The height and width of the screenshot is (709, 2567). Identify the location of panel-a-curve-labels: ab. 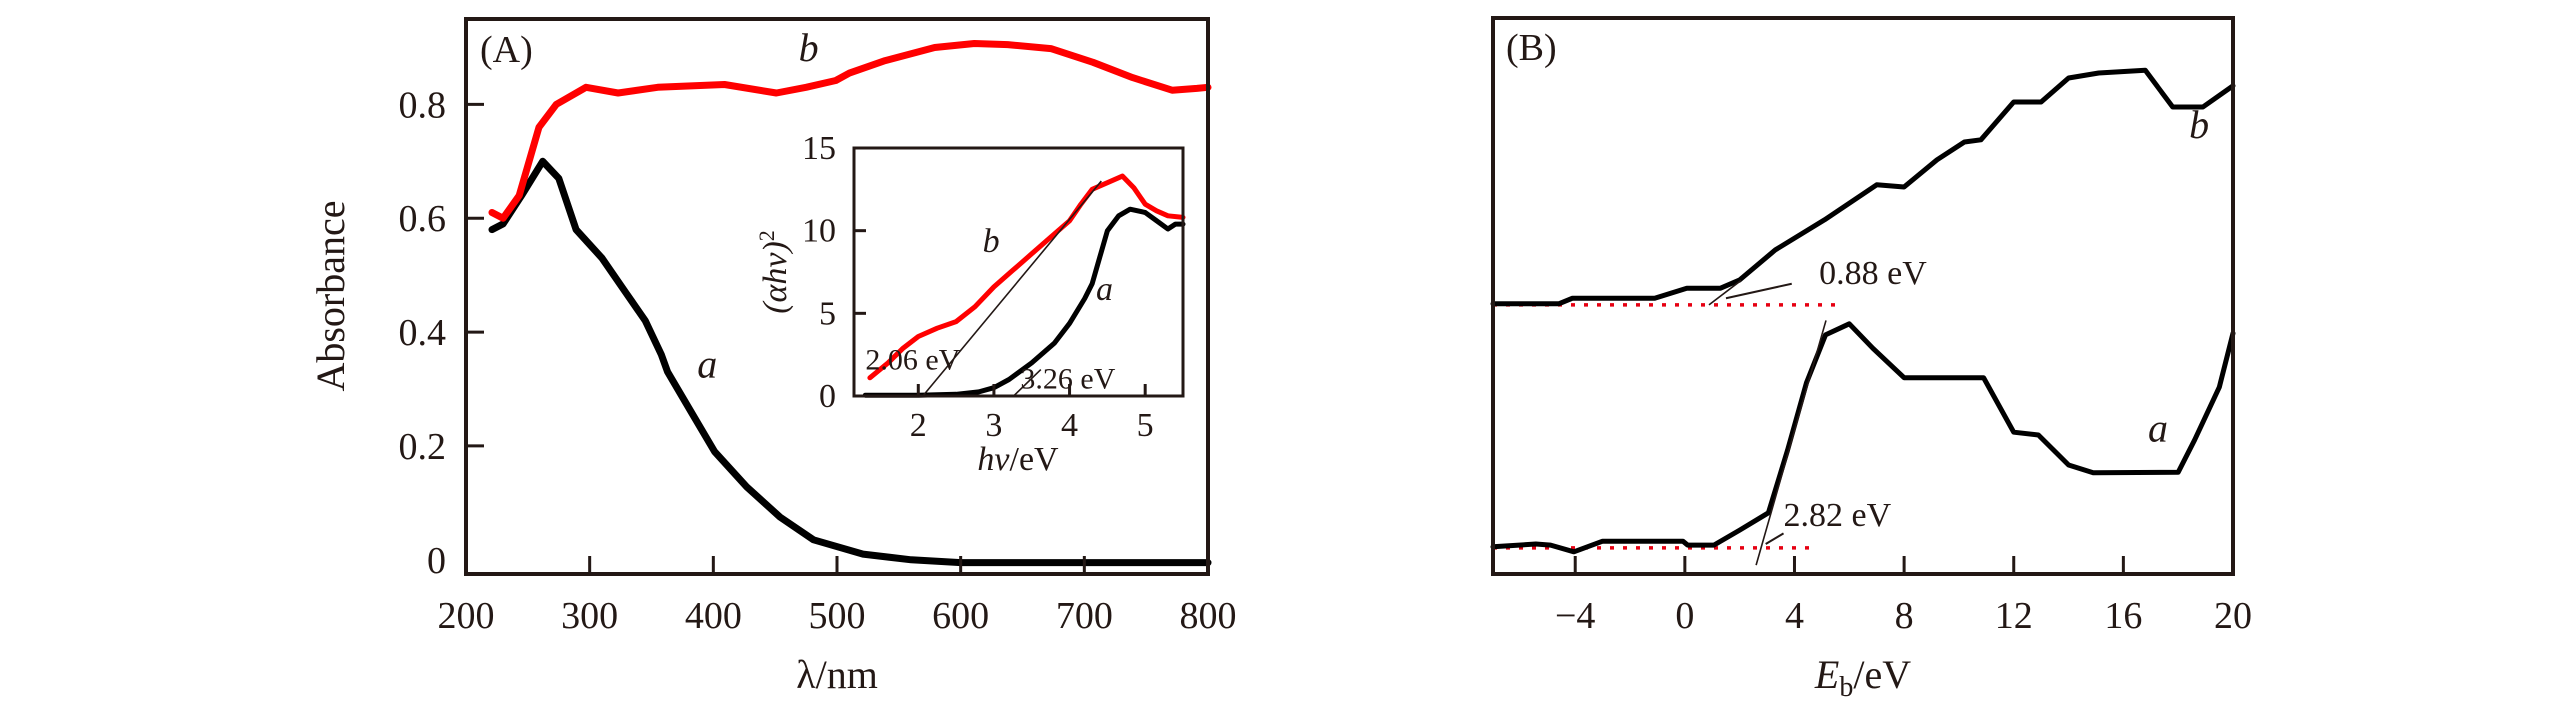
(757, 205).